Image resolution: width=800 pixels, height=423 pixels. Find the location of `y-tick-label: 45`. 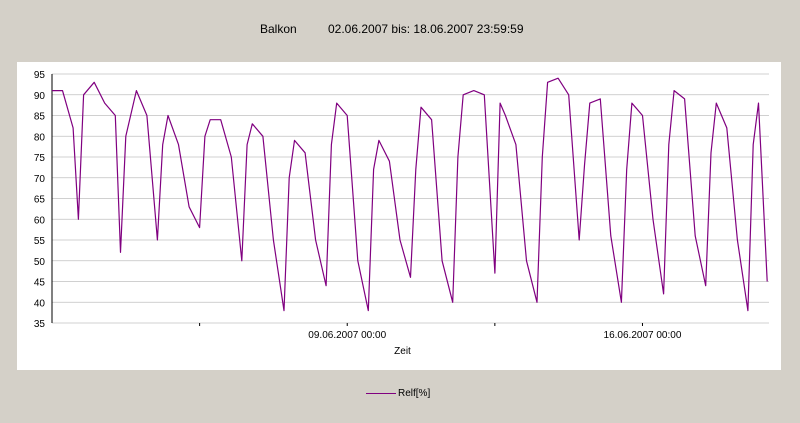

y-tick-label: 45 is located at coordinates (40, 283).